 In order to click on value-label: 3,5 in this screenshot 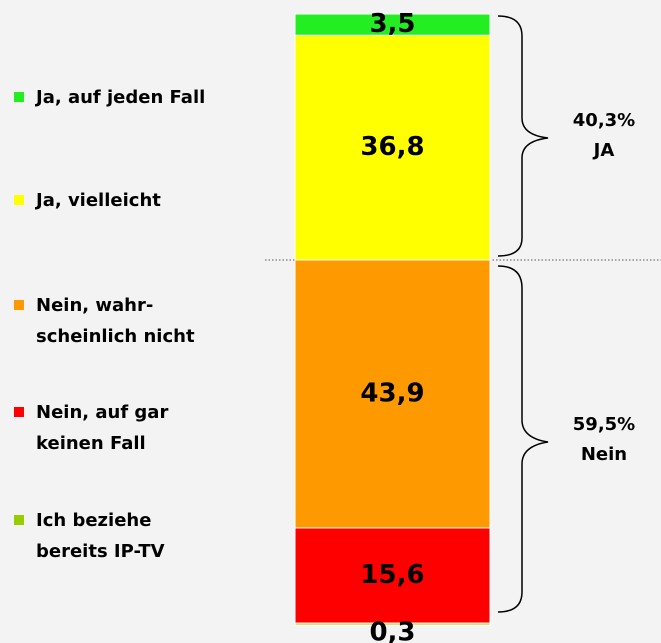, I will do `click(392, 24)`.